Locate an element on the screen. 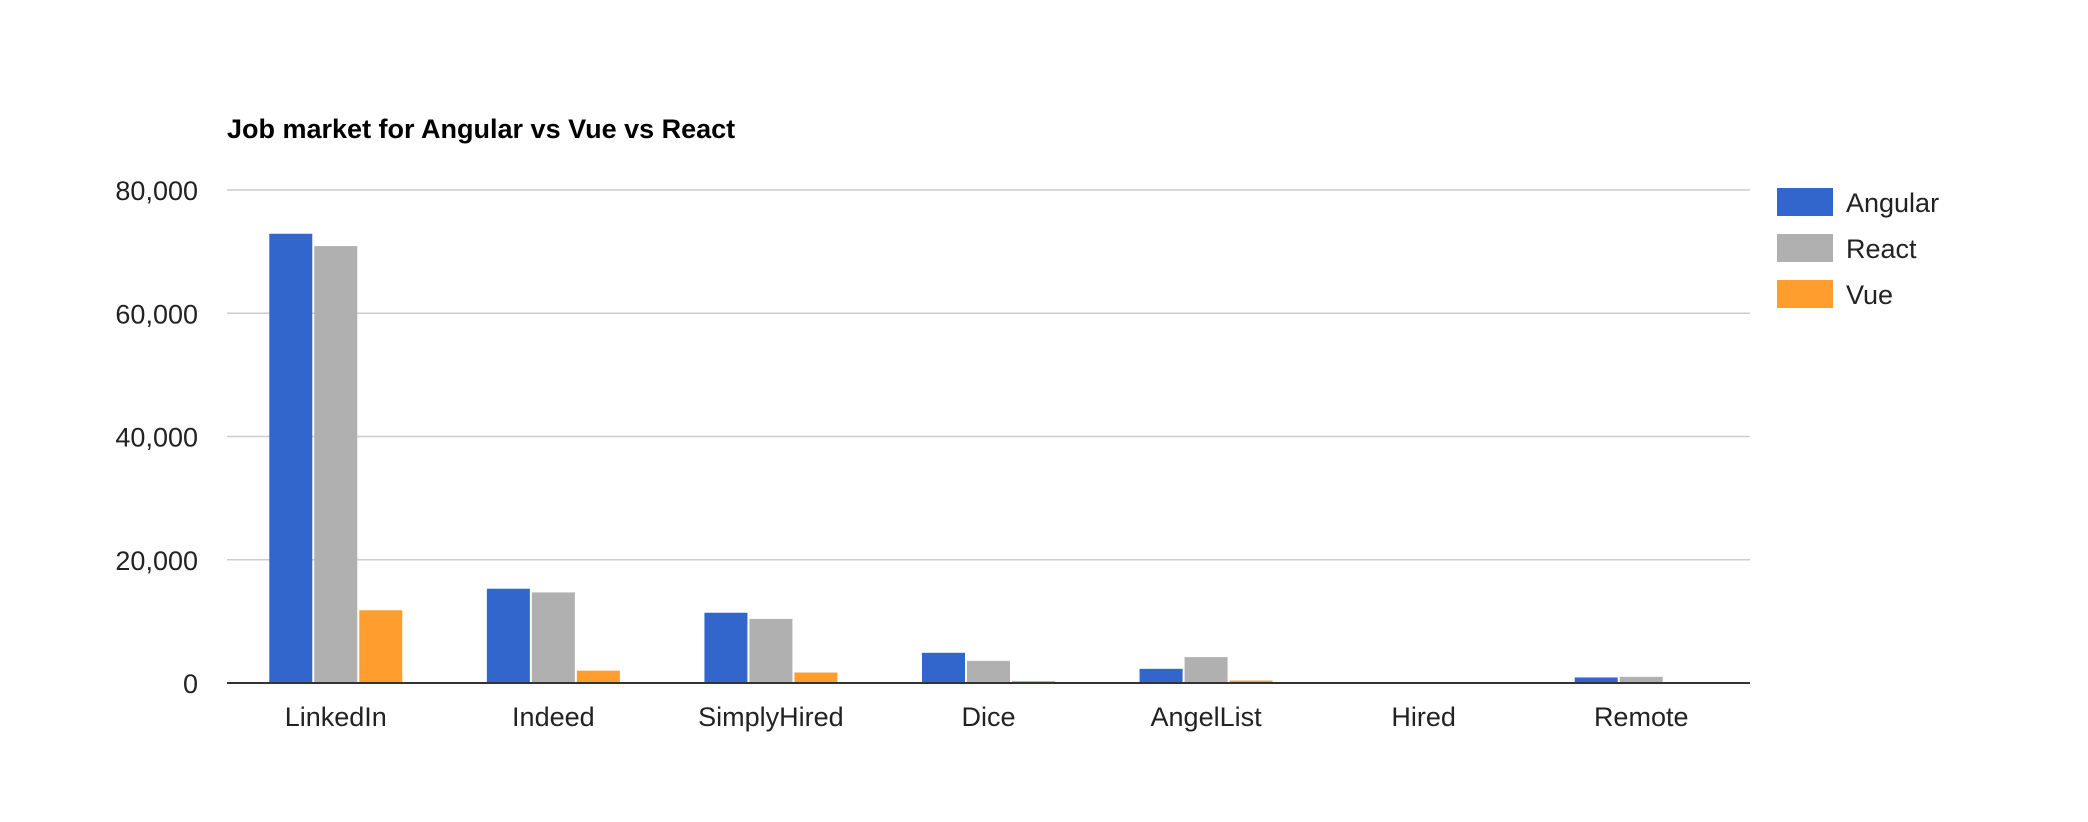 The width and height of the screenshot is (2088, 822). bar-react-dice is located at coordinates (988, 672).